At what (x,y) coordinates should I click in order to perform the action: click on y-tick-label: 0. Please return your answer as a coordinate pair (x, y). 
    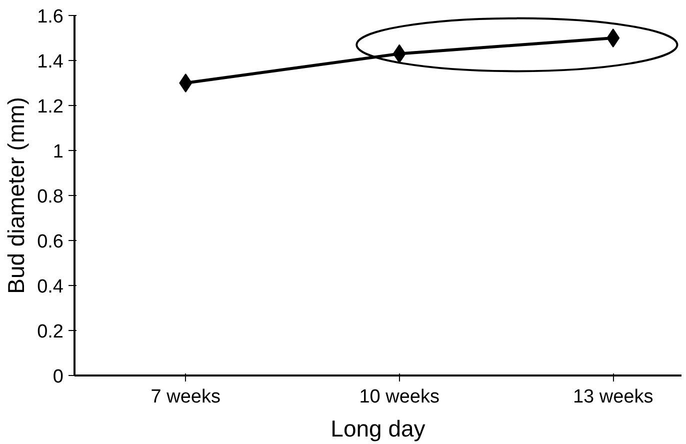
    Looking at the image, I should click on (58, 377).